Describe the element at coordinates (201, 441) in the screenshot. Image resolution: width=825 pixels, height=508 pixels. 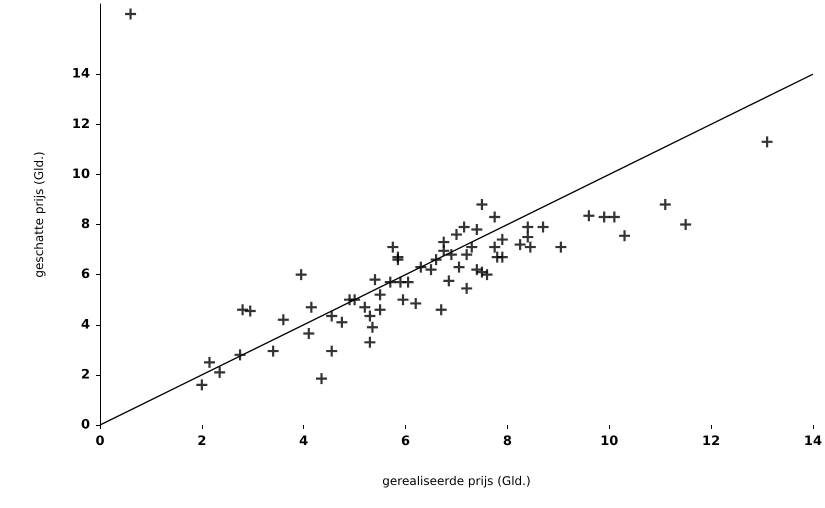
I see `x-tick-label: 2` at that location.